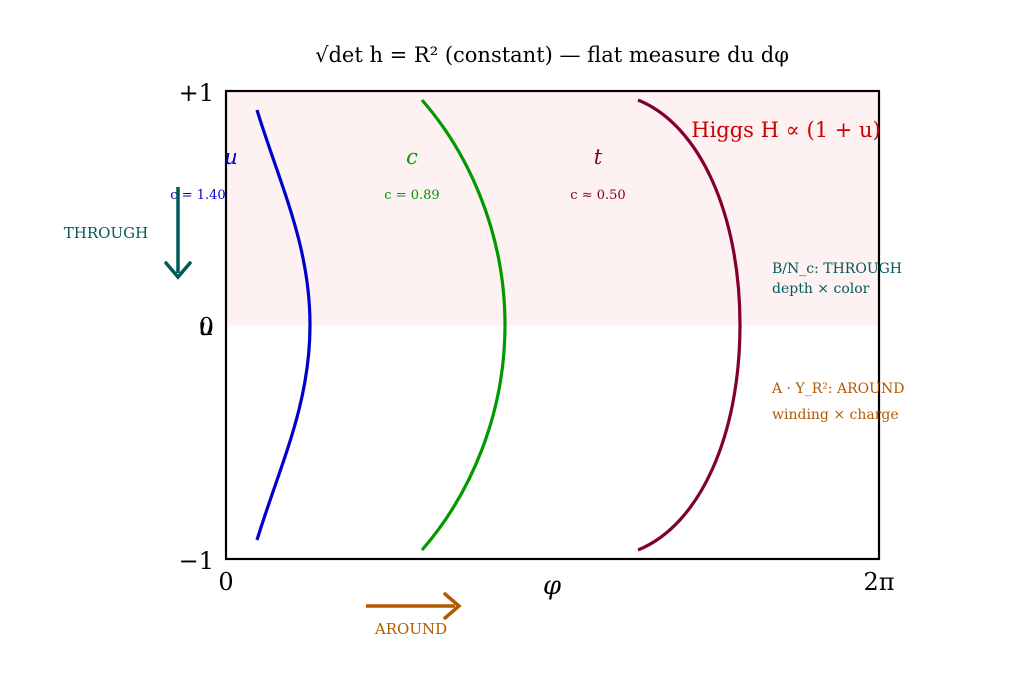 The height and width of the screenshot is (681, 1016). What do you see at coordinates (837, 269) in the screenshot?
I see `through-note-line1: B/N_c: THROUGH` at bounding box center [837, 269].